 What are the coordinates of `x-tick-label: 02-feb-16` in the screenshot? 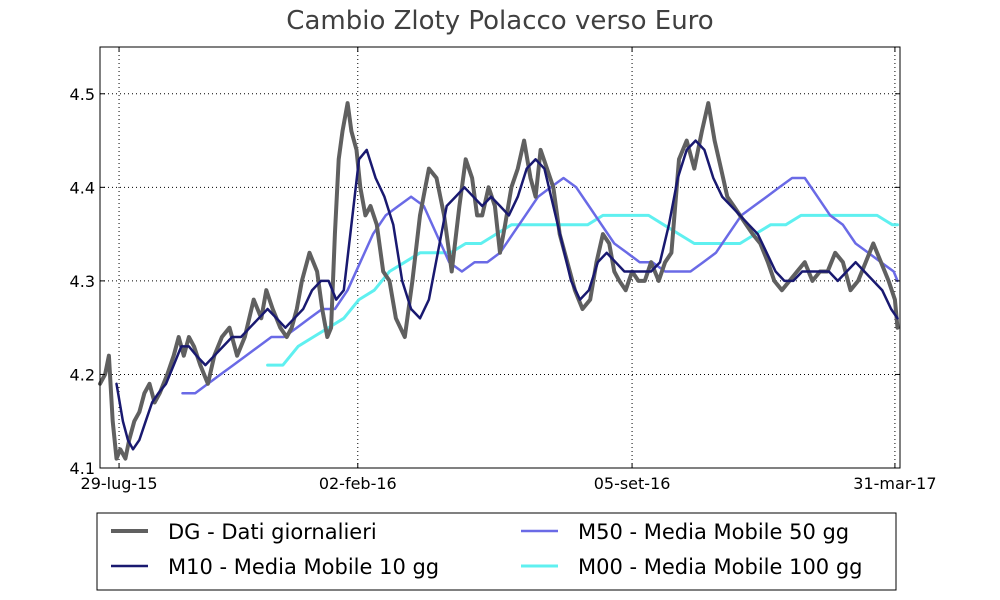 It's located at (358, 483).